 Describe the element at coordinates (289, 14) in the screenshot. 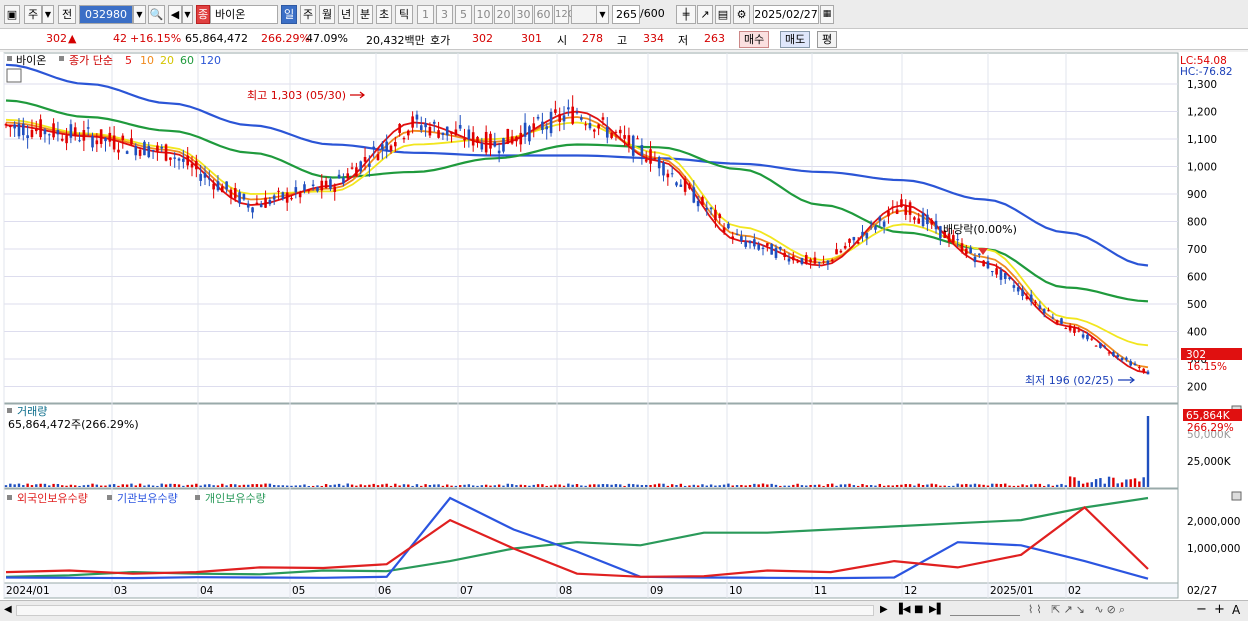

I see `period-day-button: 일` at that location.